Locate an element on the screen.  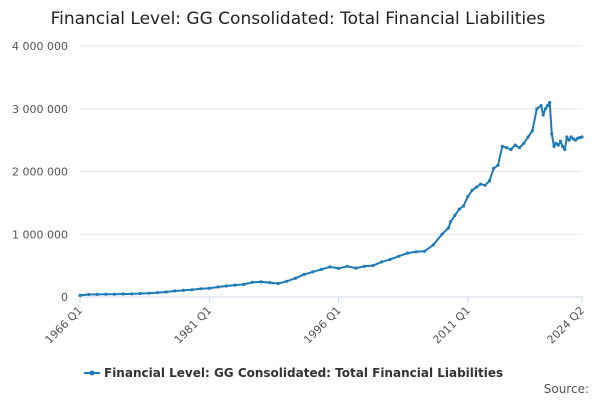
y-tick-label: 0 is located at coordinates (64, 297).